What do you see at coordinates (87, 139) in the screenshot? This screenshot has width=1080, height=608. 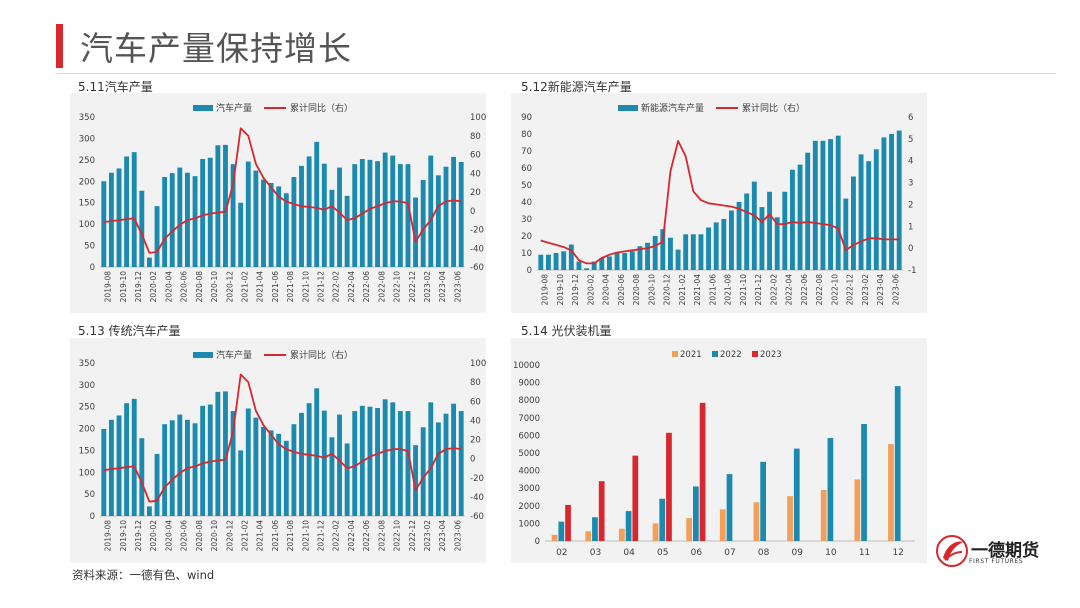 I see `y-left-tick-label: 300` at bounding box center [87, 139].